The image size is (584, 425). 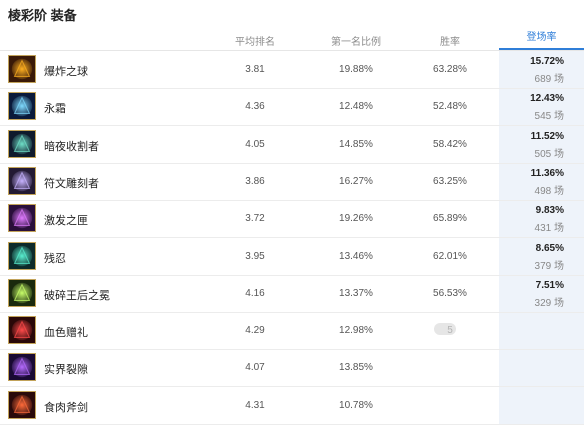 I want to click on pick-rate-value: 7.51%, so click(x=549, y=285).